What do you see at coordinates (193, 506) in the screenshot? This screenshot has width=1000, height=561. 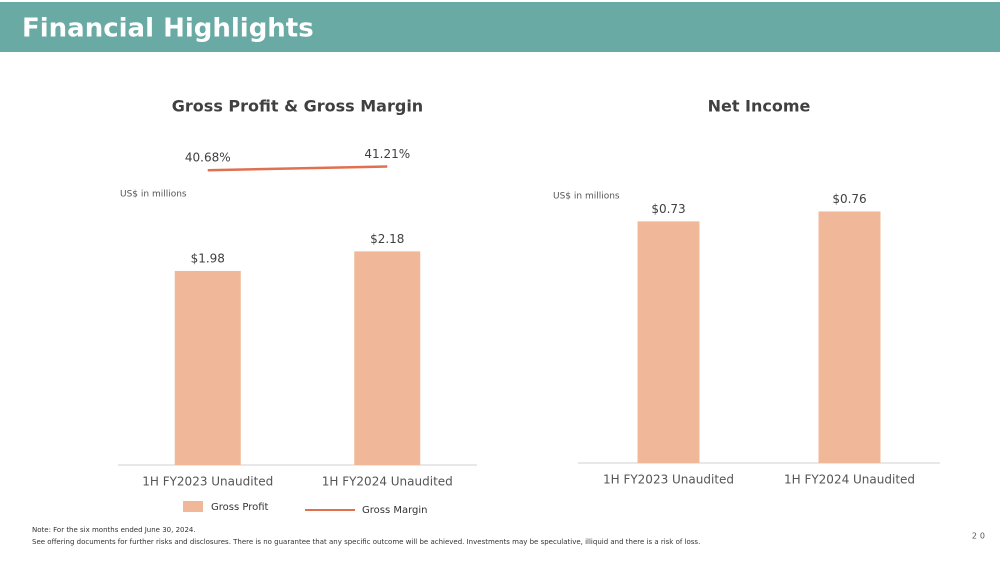 I see `legend-swatch` at bounding box center [193, 506].